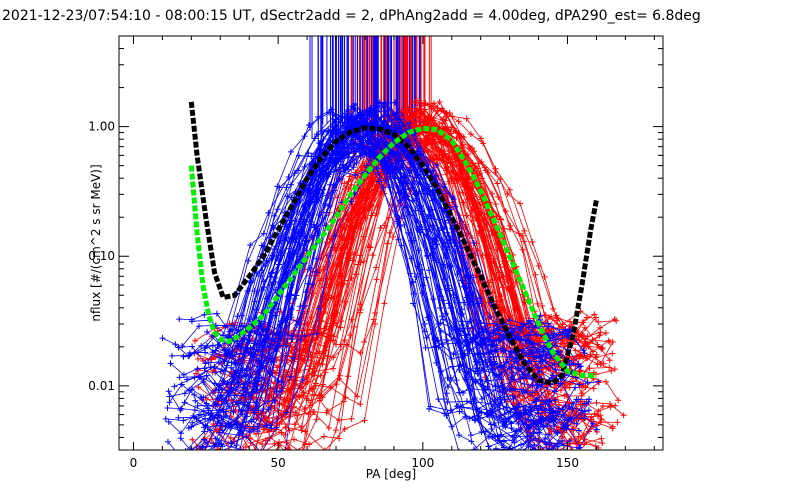 The width and height of the screenshot is (800, 500). What do you see at coordinates (134, 463) in the screenshot?
I see `x-tick-label: 0` at bounding box center [134, 463].